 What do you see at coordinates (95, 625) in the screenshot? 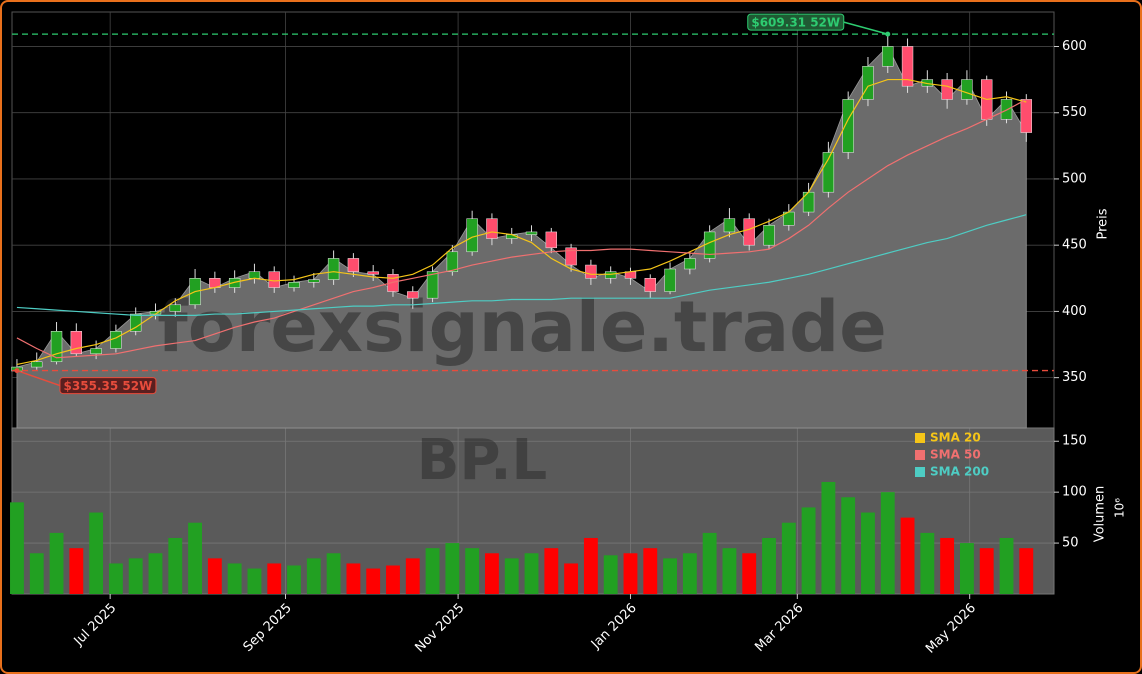
I see `x-tick-label: Jul 2025` at bounding box center [95, 625].